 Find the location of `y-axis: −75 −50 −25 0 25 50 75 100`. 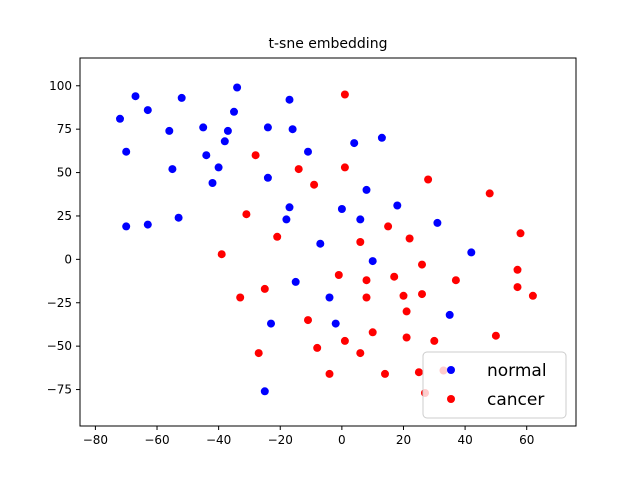

y-axis: −75 −50 −25 0 25 50 75 100 is located at coordinates (63, 238).